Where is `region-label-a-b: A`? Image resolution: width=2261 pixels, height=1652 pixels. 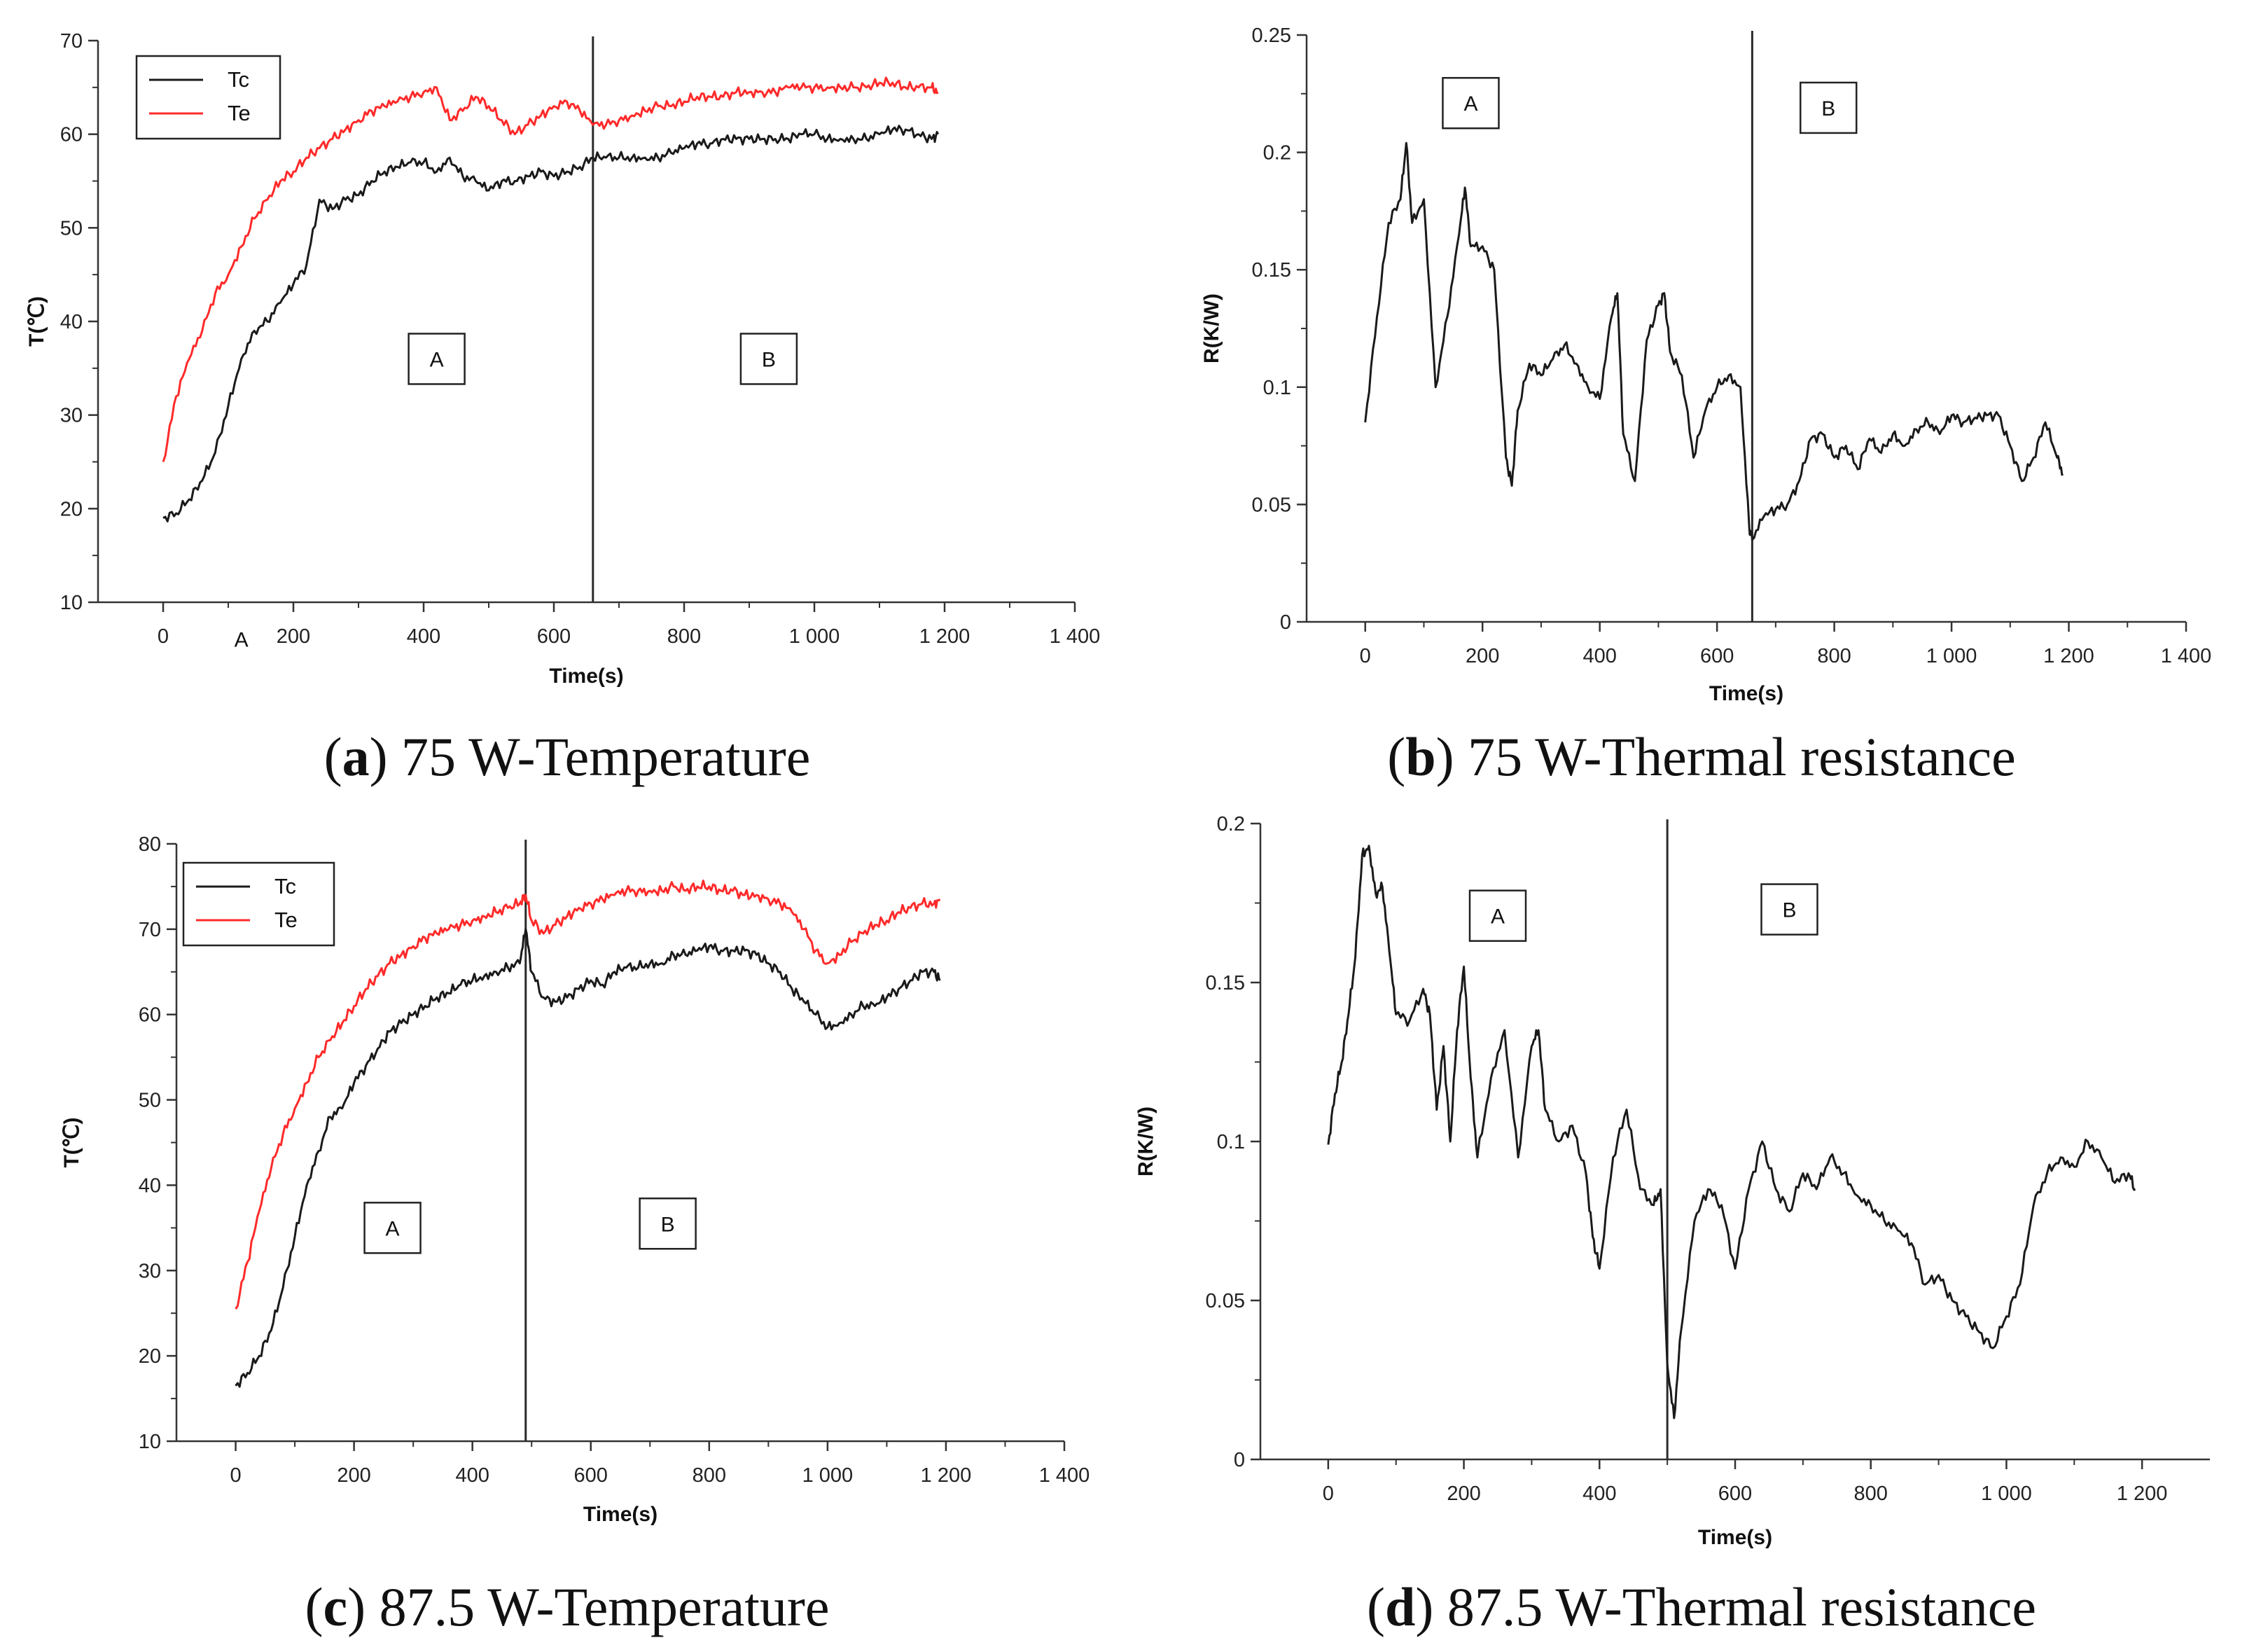
region-label-a-b: A is located at coordinates (1470, 104).